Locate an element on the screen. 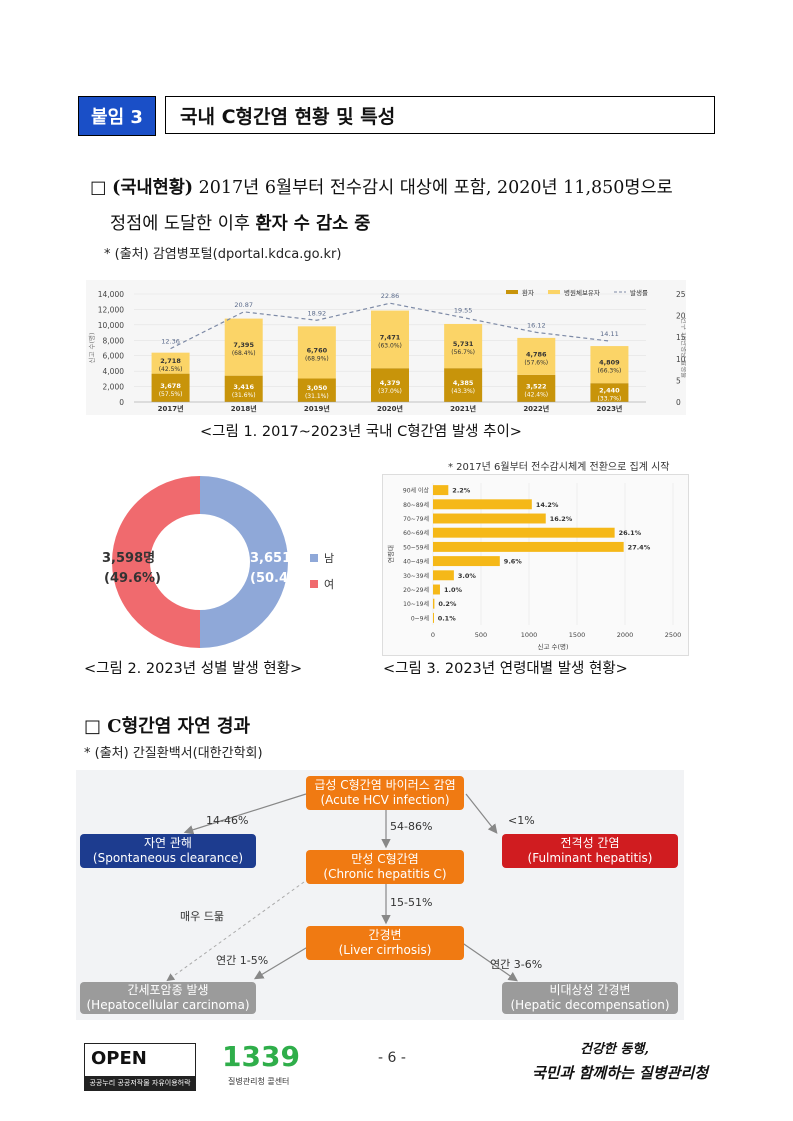  chronic-box: 만성 C형간염 (Chronic hepatitis C) is located at coordinates (385, 867).